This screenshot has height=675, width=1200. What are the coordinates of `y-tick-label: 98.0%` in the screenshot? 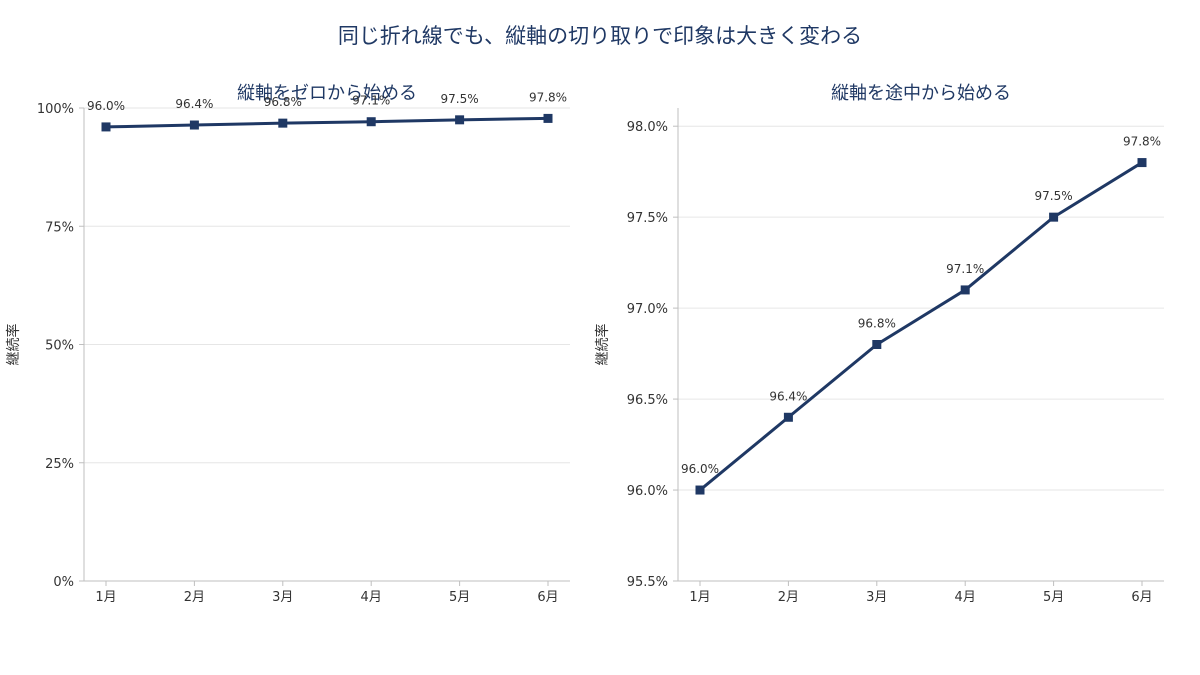 It's located at (647, 127).